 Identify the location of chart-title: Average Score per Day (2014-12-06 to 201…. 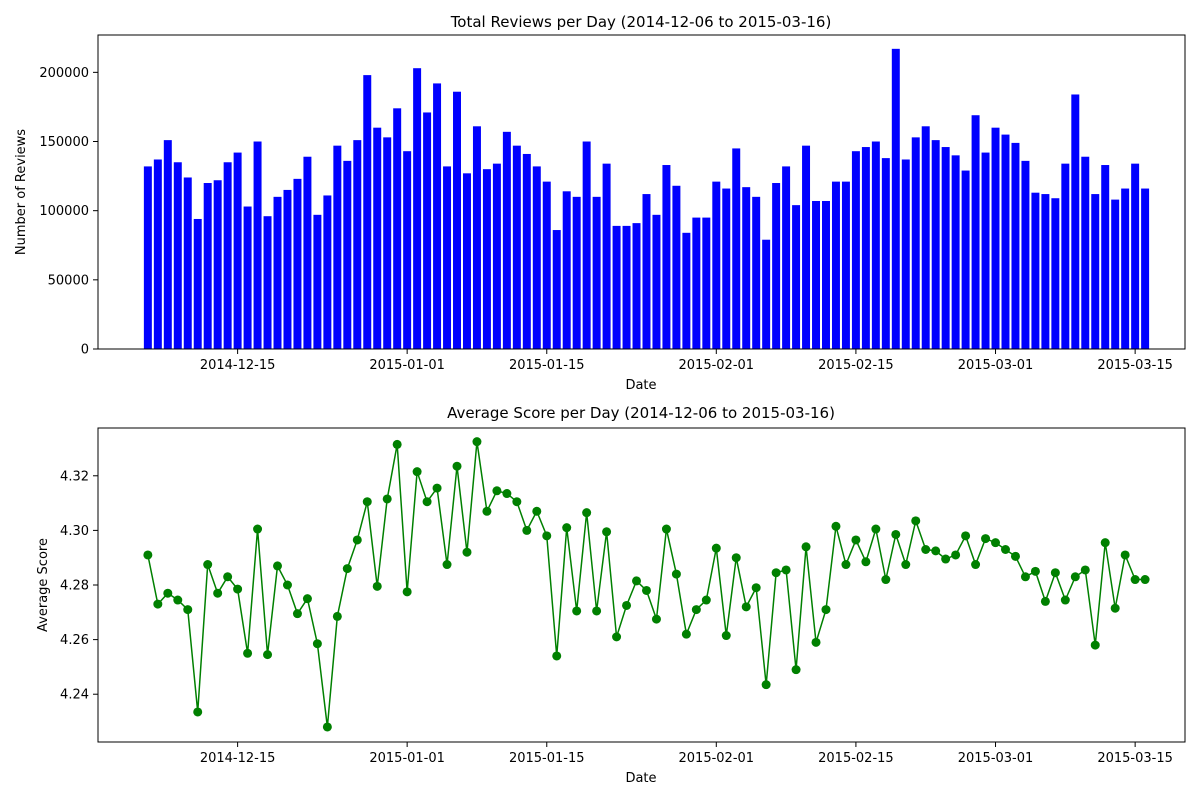
(641, 413).